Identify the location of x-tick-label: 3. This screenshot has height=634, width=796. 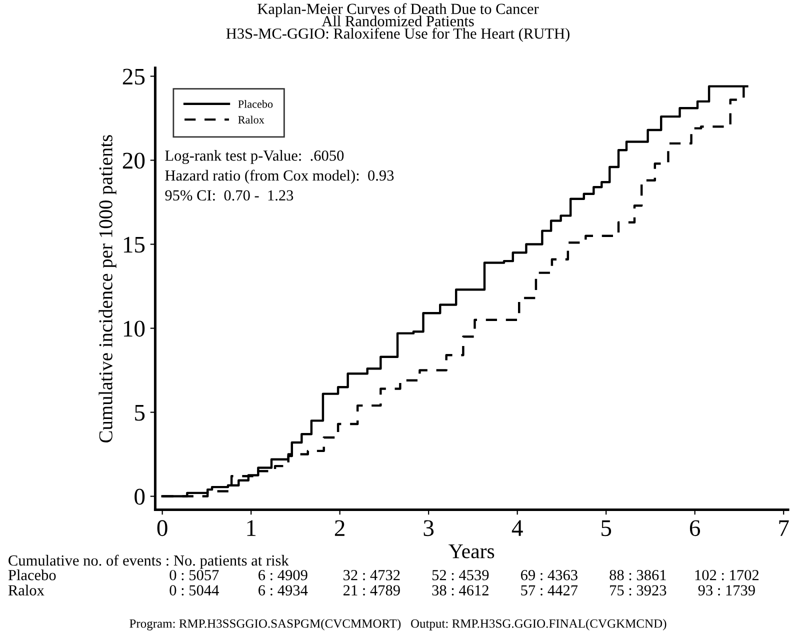
(429, 528).